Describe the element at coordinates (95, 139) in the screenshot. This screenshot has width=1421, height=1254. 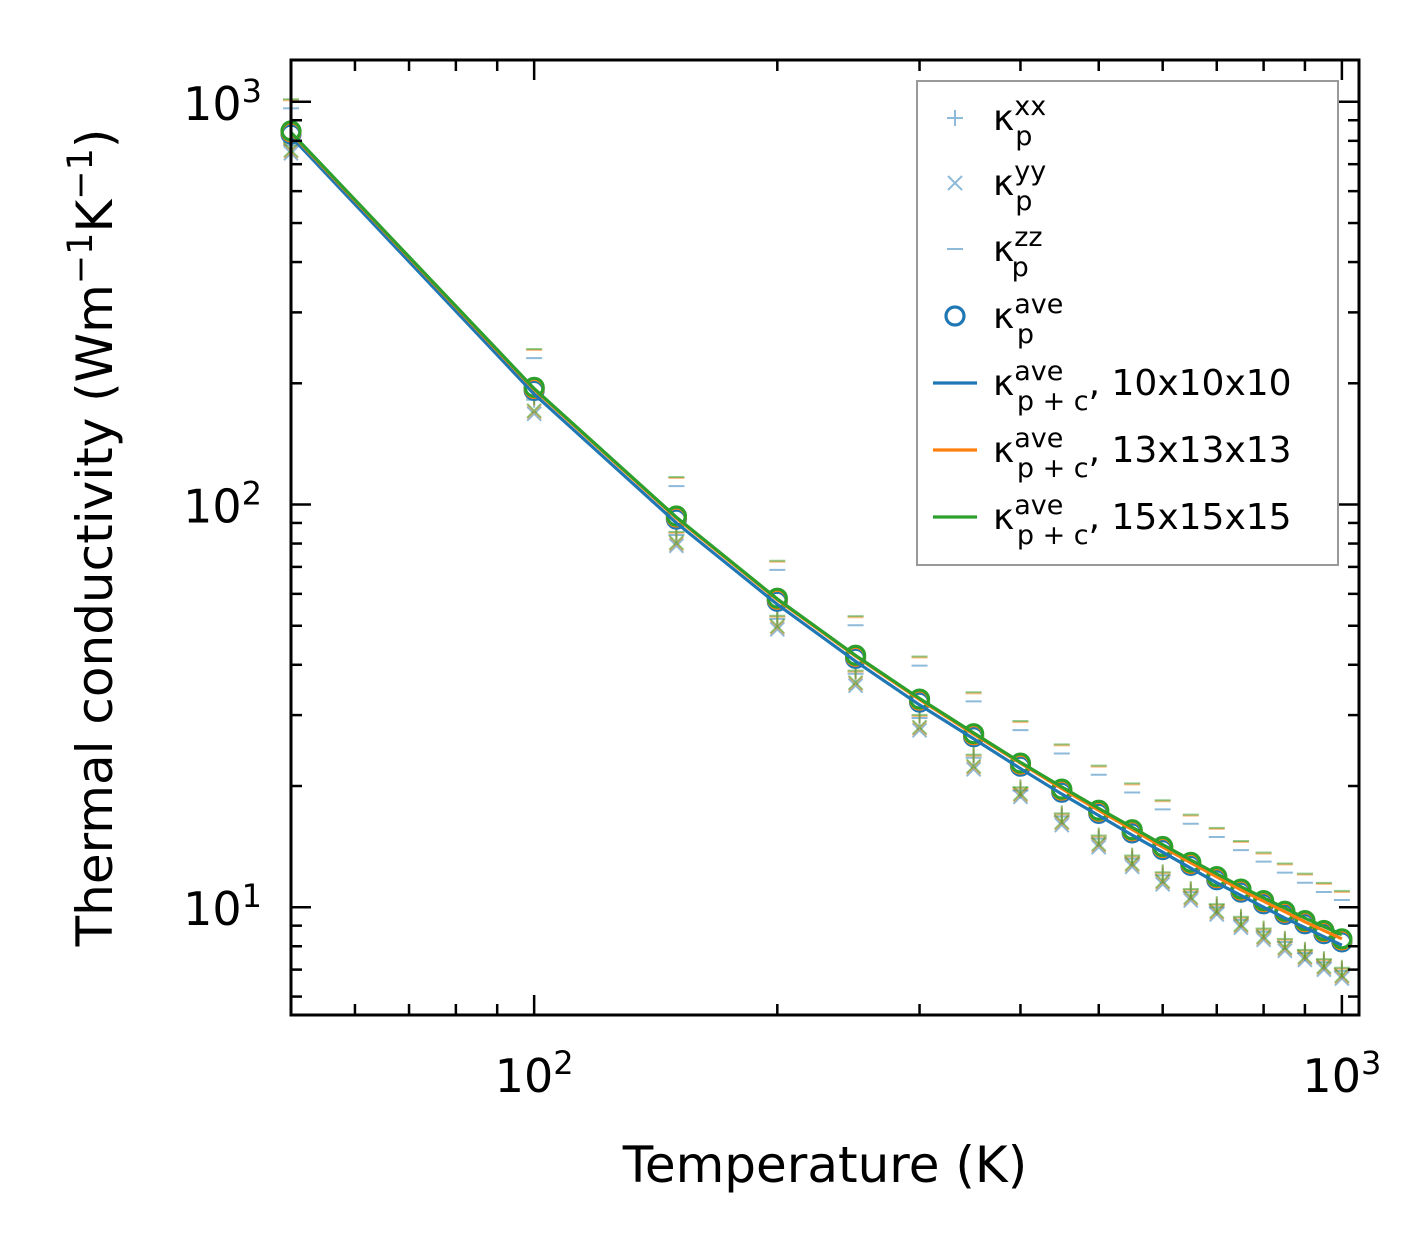
I see `y-label-suffix: )` at that location.